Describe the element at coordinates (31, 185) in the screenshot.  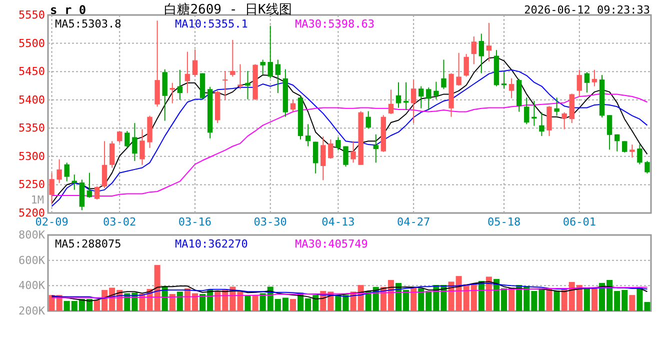
I see `y-tick-label: 5250` at that location.